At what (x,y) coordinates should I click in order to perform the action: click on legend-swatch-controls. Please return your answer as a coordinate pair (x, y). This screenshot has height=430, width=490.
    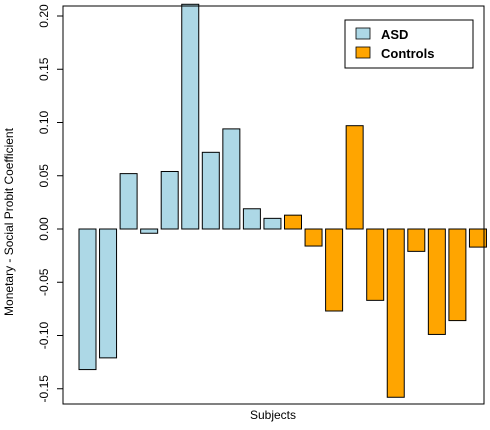
    Looking at the image, I should click on (363, 52).